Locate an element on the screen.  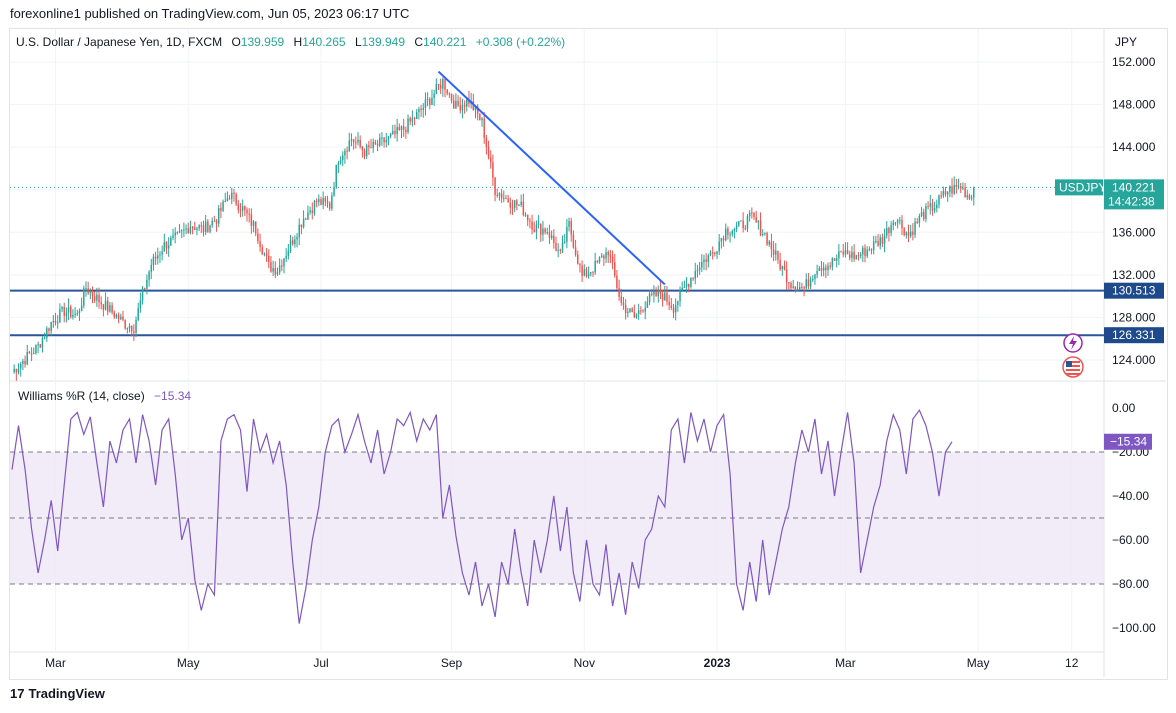
time-tick-label: 2023 is located at coordinates (717, 663).